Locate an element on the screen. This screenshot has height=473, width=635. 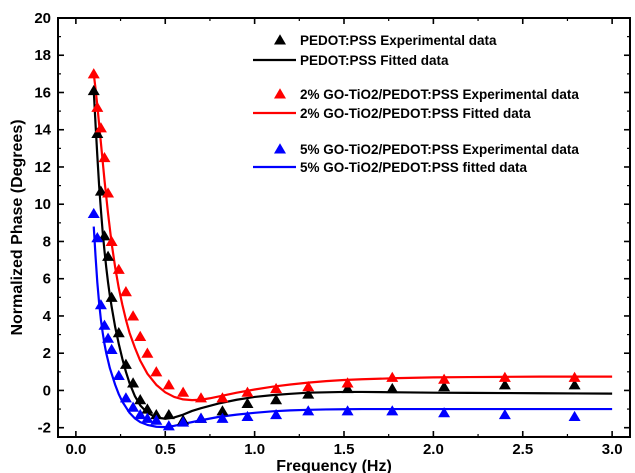
y-tick-label: 4 is located at coordinates (47, 316).